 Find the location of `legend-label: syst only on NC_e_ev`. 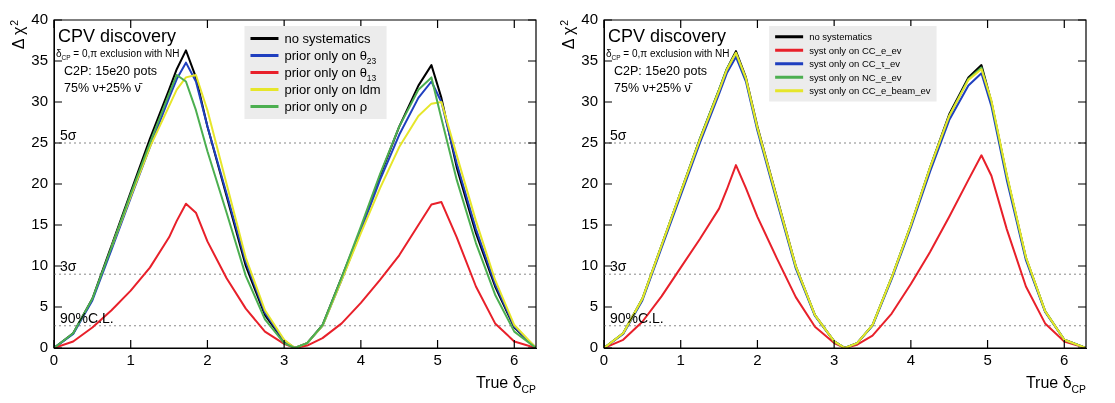

legend-label: syst only on NC_e_ev is located at coordinates (855, 77).